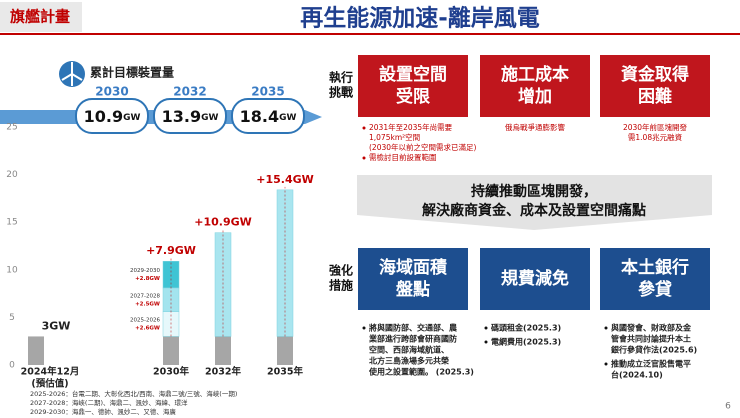  I want to click on segment-name: 2027-2028, so click(145, 296).